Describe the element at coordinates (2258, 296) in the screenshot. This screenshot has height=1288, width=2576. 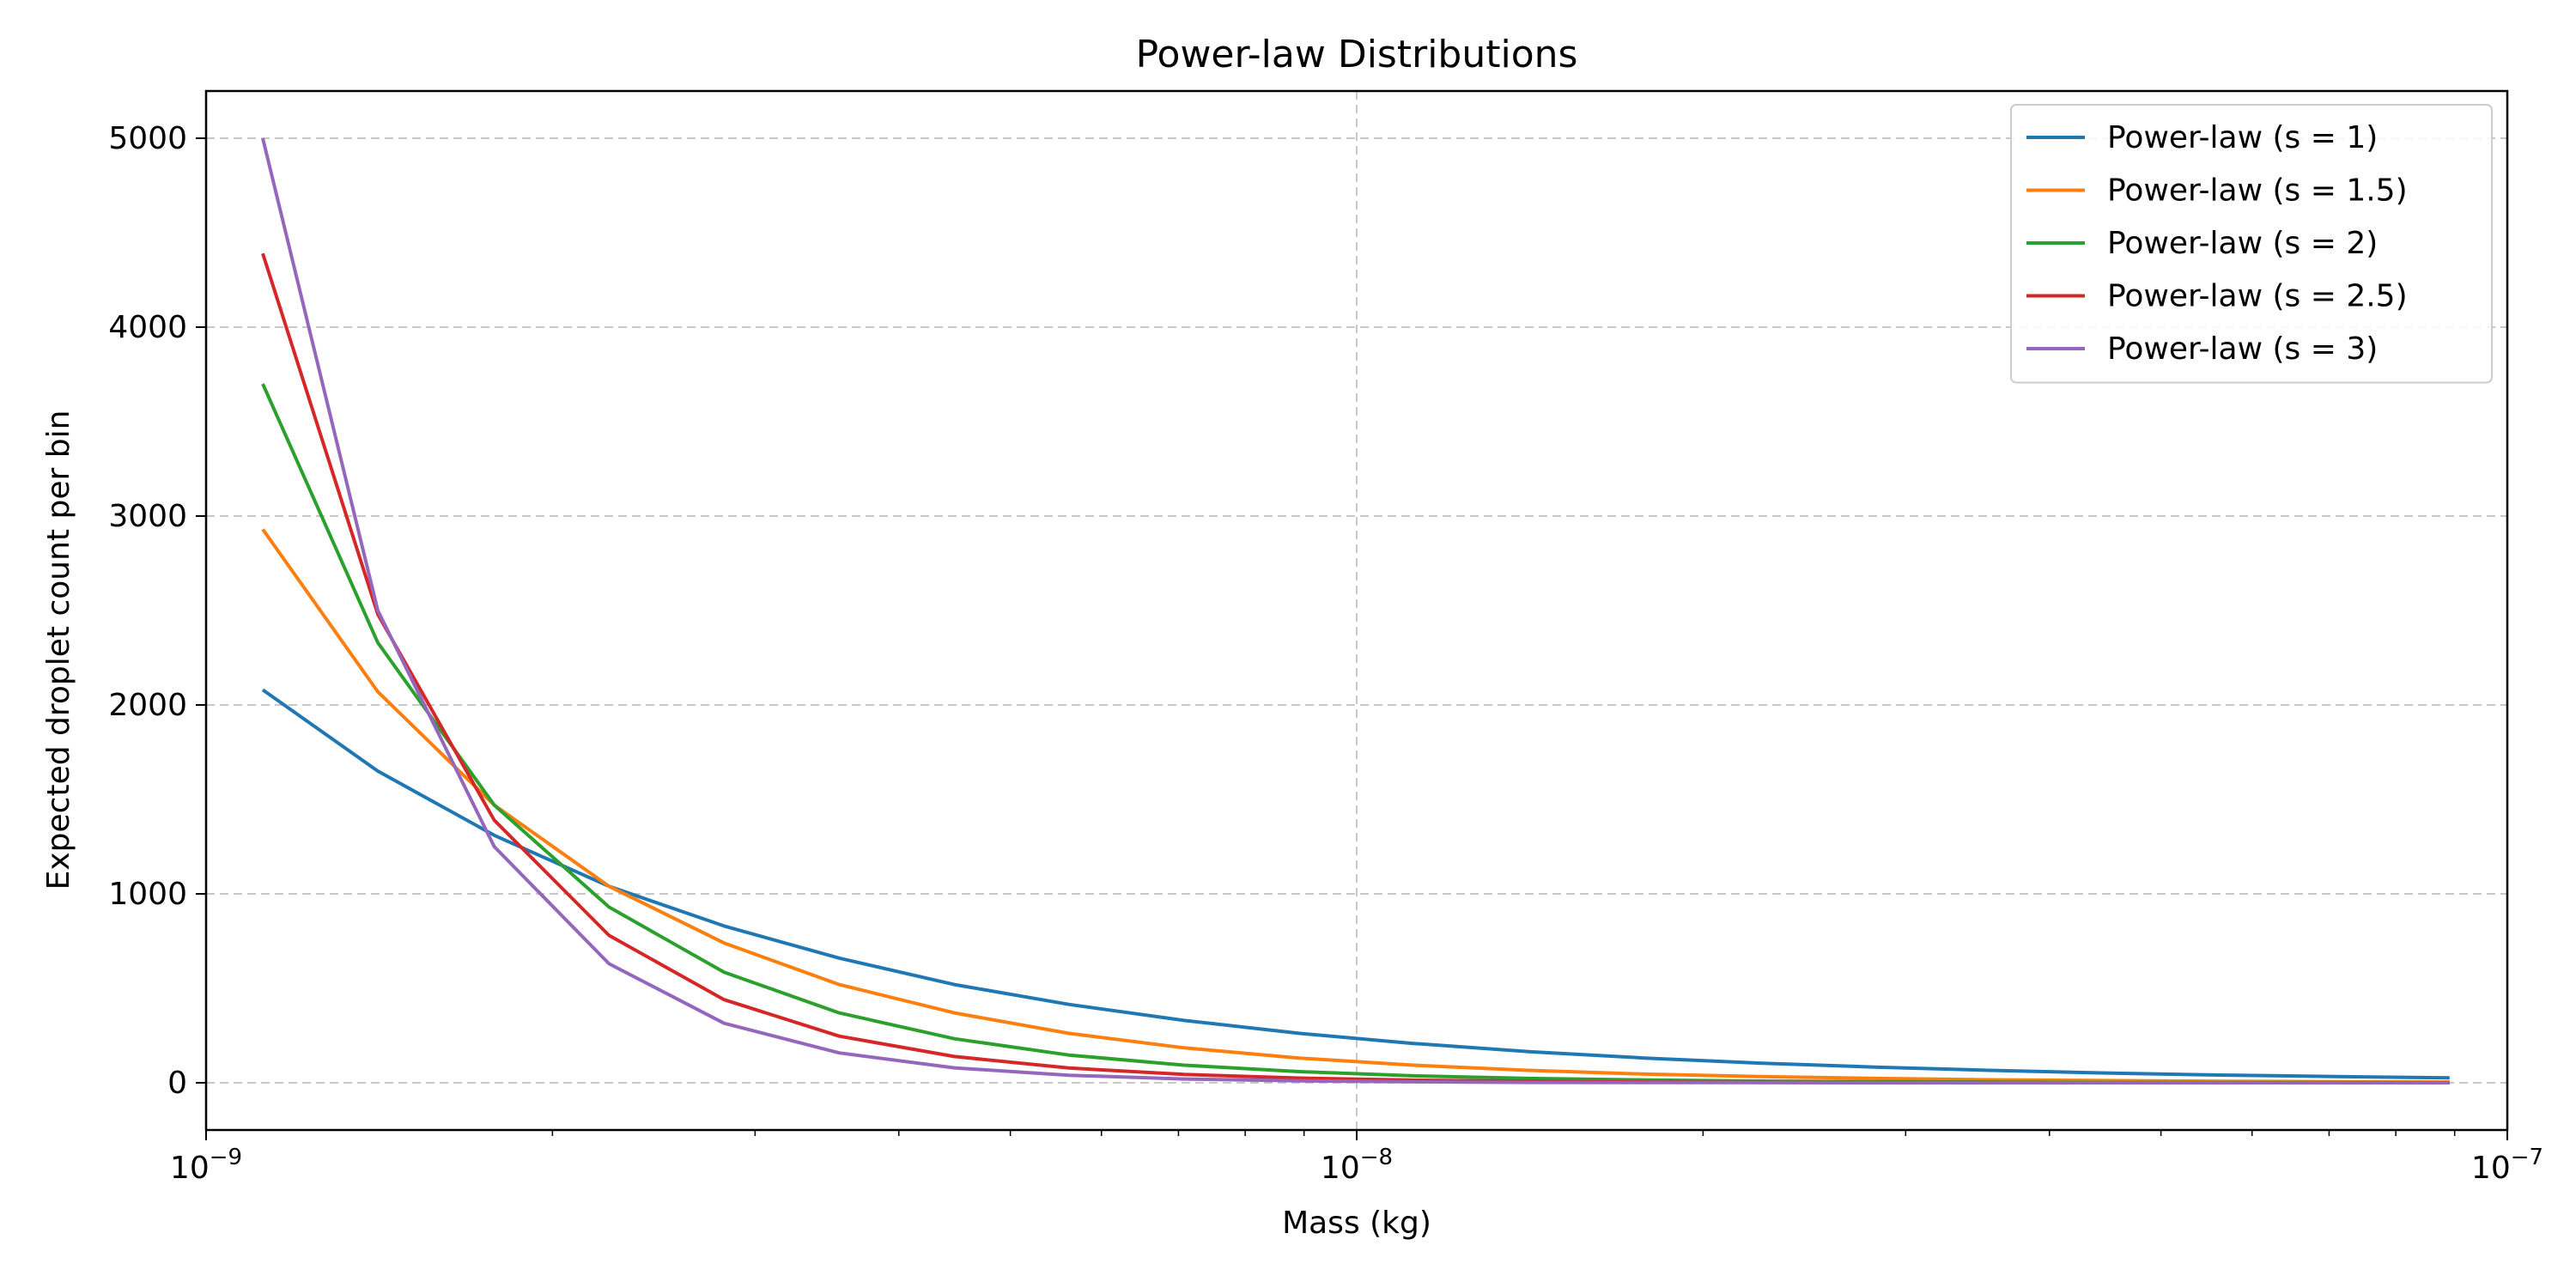
I see `legend-label: Power-law (s = 2.5)` at that location.